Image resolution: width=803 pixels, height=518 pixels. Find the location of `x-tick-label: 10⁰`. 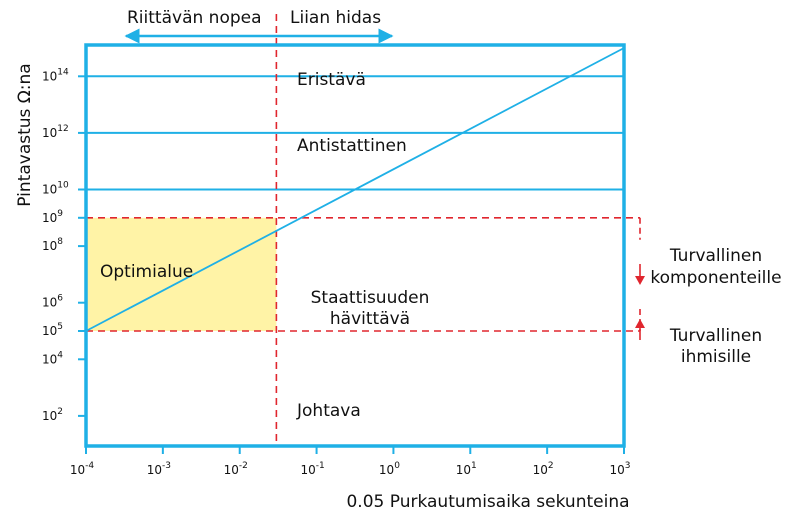

x-tick-label: 10⁰ is located at coordinates (389, 469).